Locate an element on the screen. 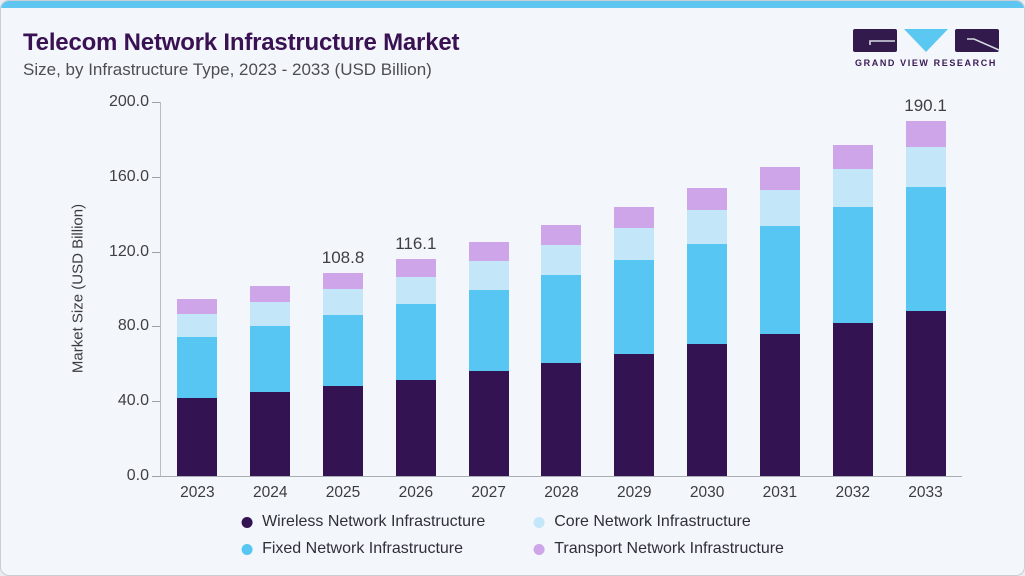 This screenshot has height=576, width=1025. bar-stack-2027 is located at coordinates (488, 359).